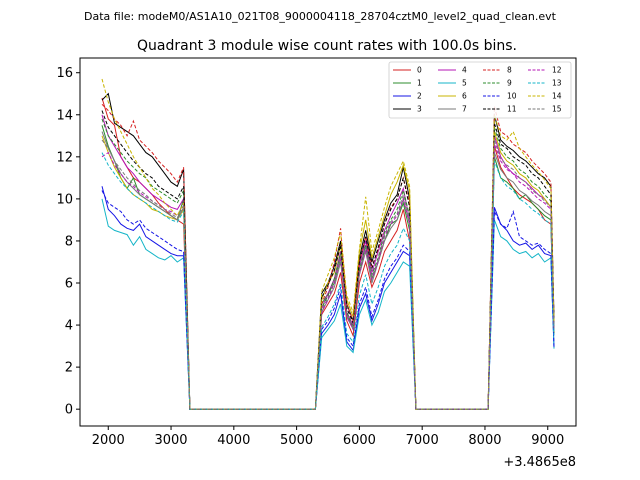 Image resolution: width=640 pixels, height=480 pixels. Describe the element at coordinates (512, 109) in the screenshot. I see `legend-label-11: 11` at that location.